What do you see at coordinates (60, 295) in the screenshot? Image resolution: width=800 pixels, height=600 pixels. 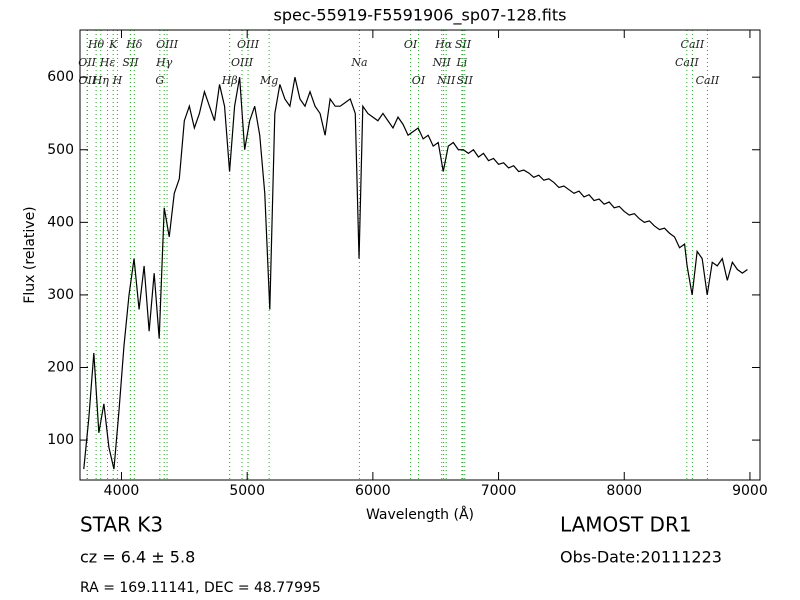 I see `y-tick-label: 300` at bounding box center [60, 295].